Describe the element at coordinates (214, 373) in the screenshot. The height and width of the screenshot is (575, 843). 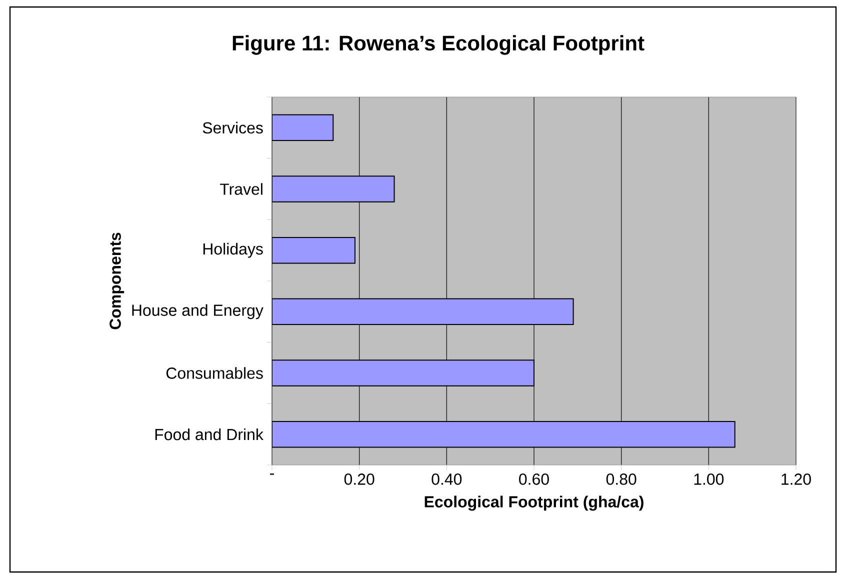
I see `y-tick-label: Consumables` at that location.